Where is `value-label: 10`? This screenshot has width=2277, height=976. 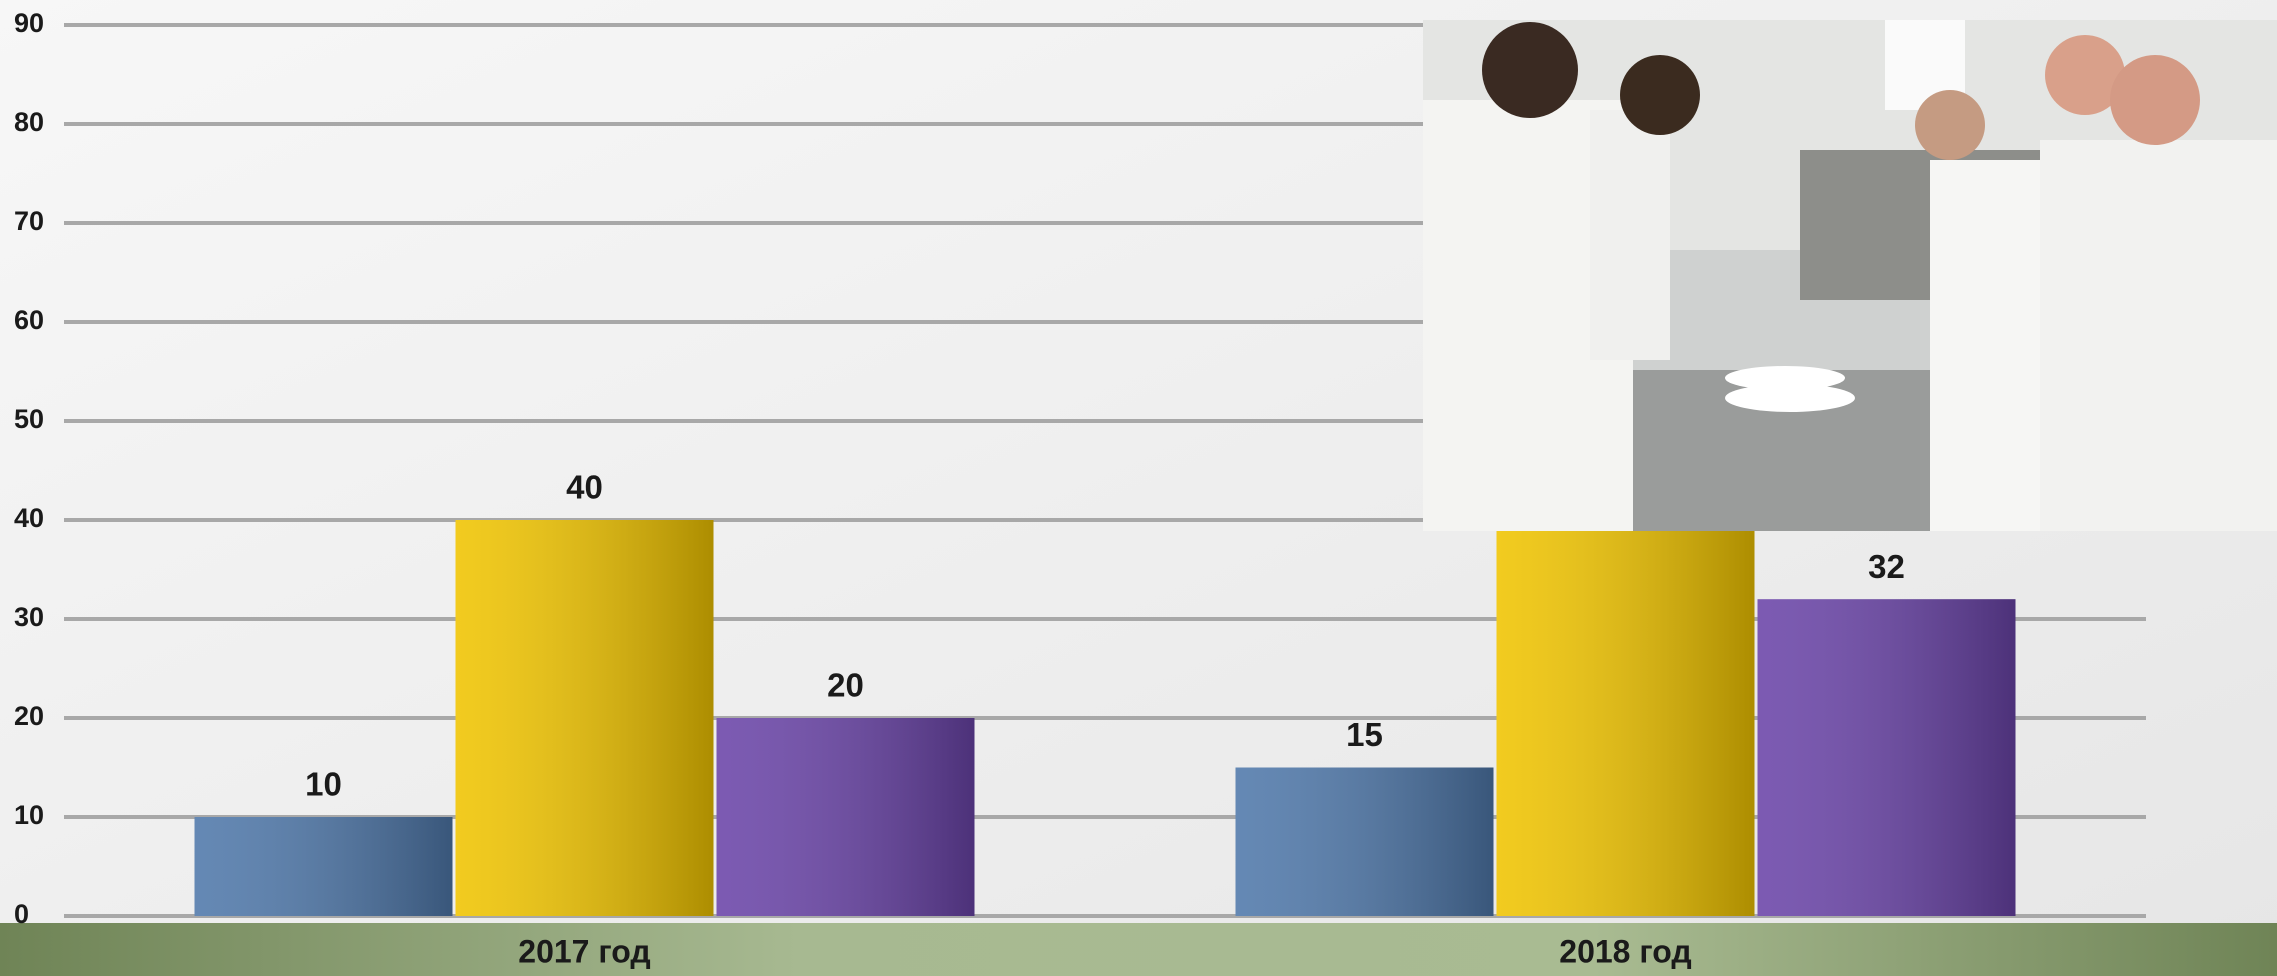
value-label: 10 is located at coordinates (323, 784).